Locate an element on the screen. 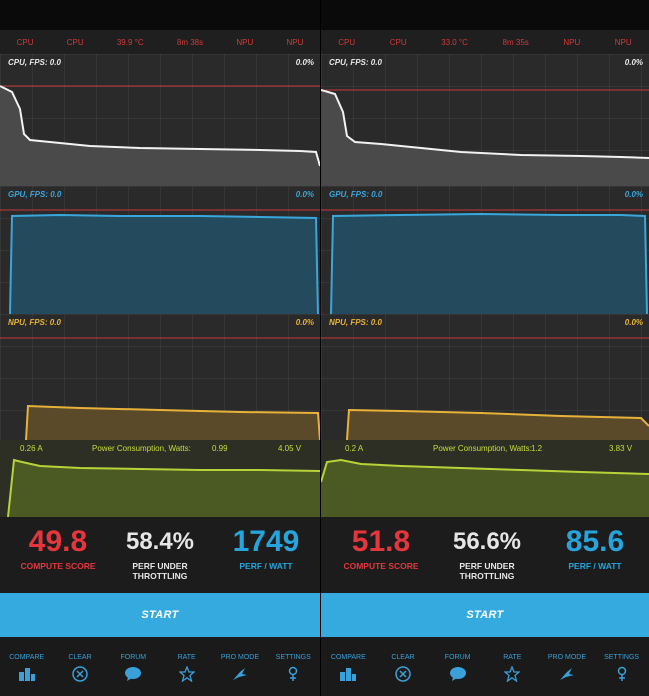  perf-per-watt-value: 1749 is located at coordinates (266, 541).